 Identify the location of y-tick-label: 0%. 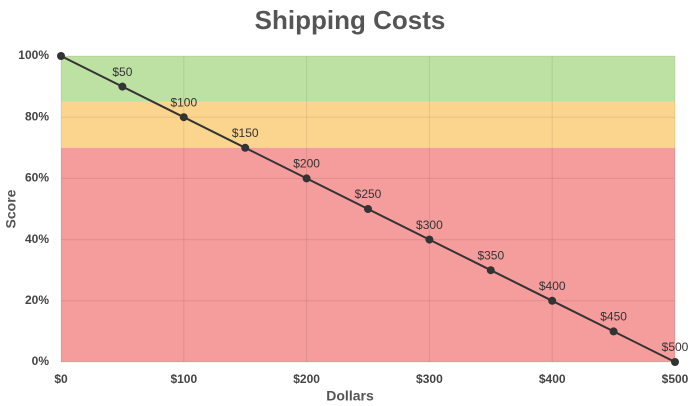
(41, 361).